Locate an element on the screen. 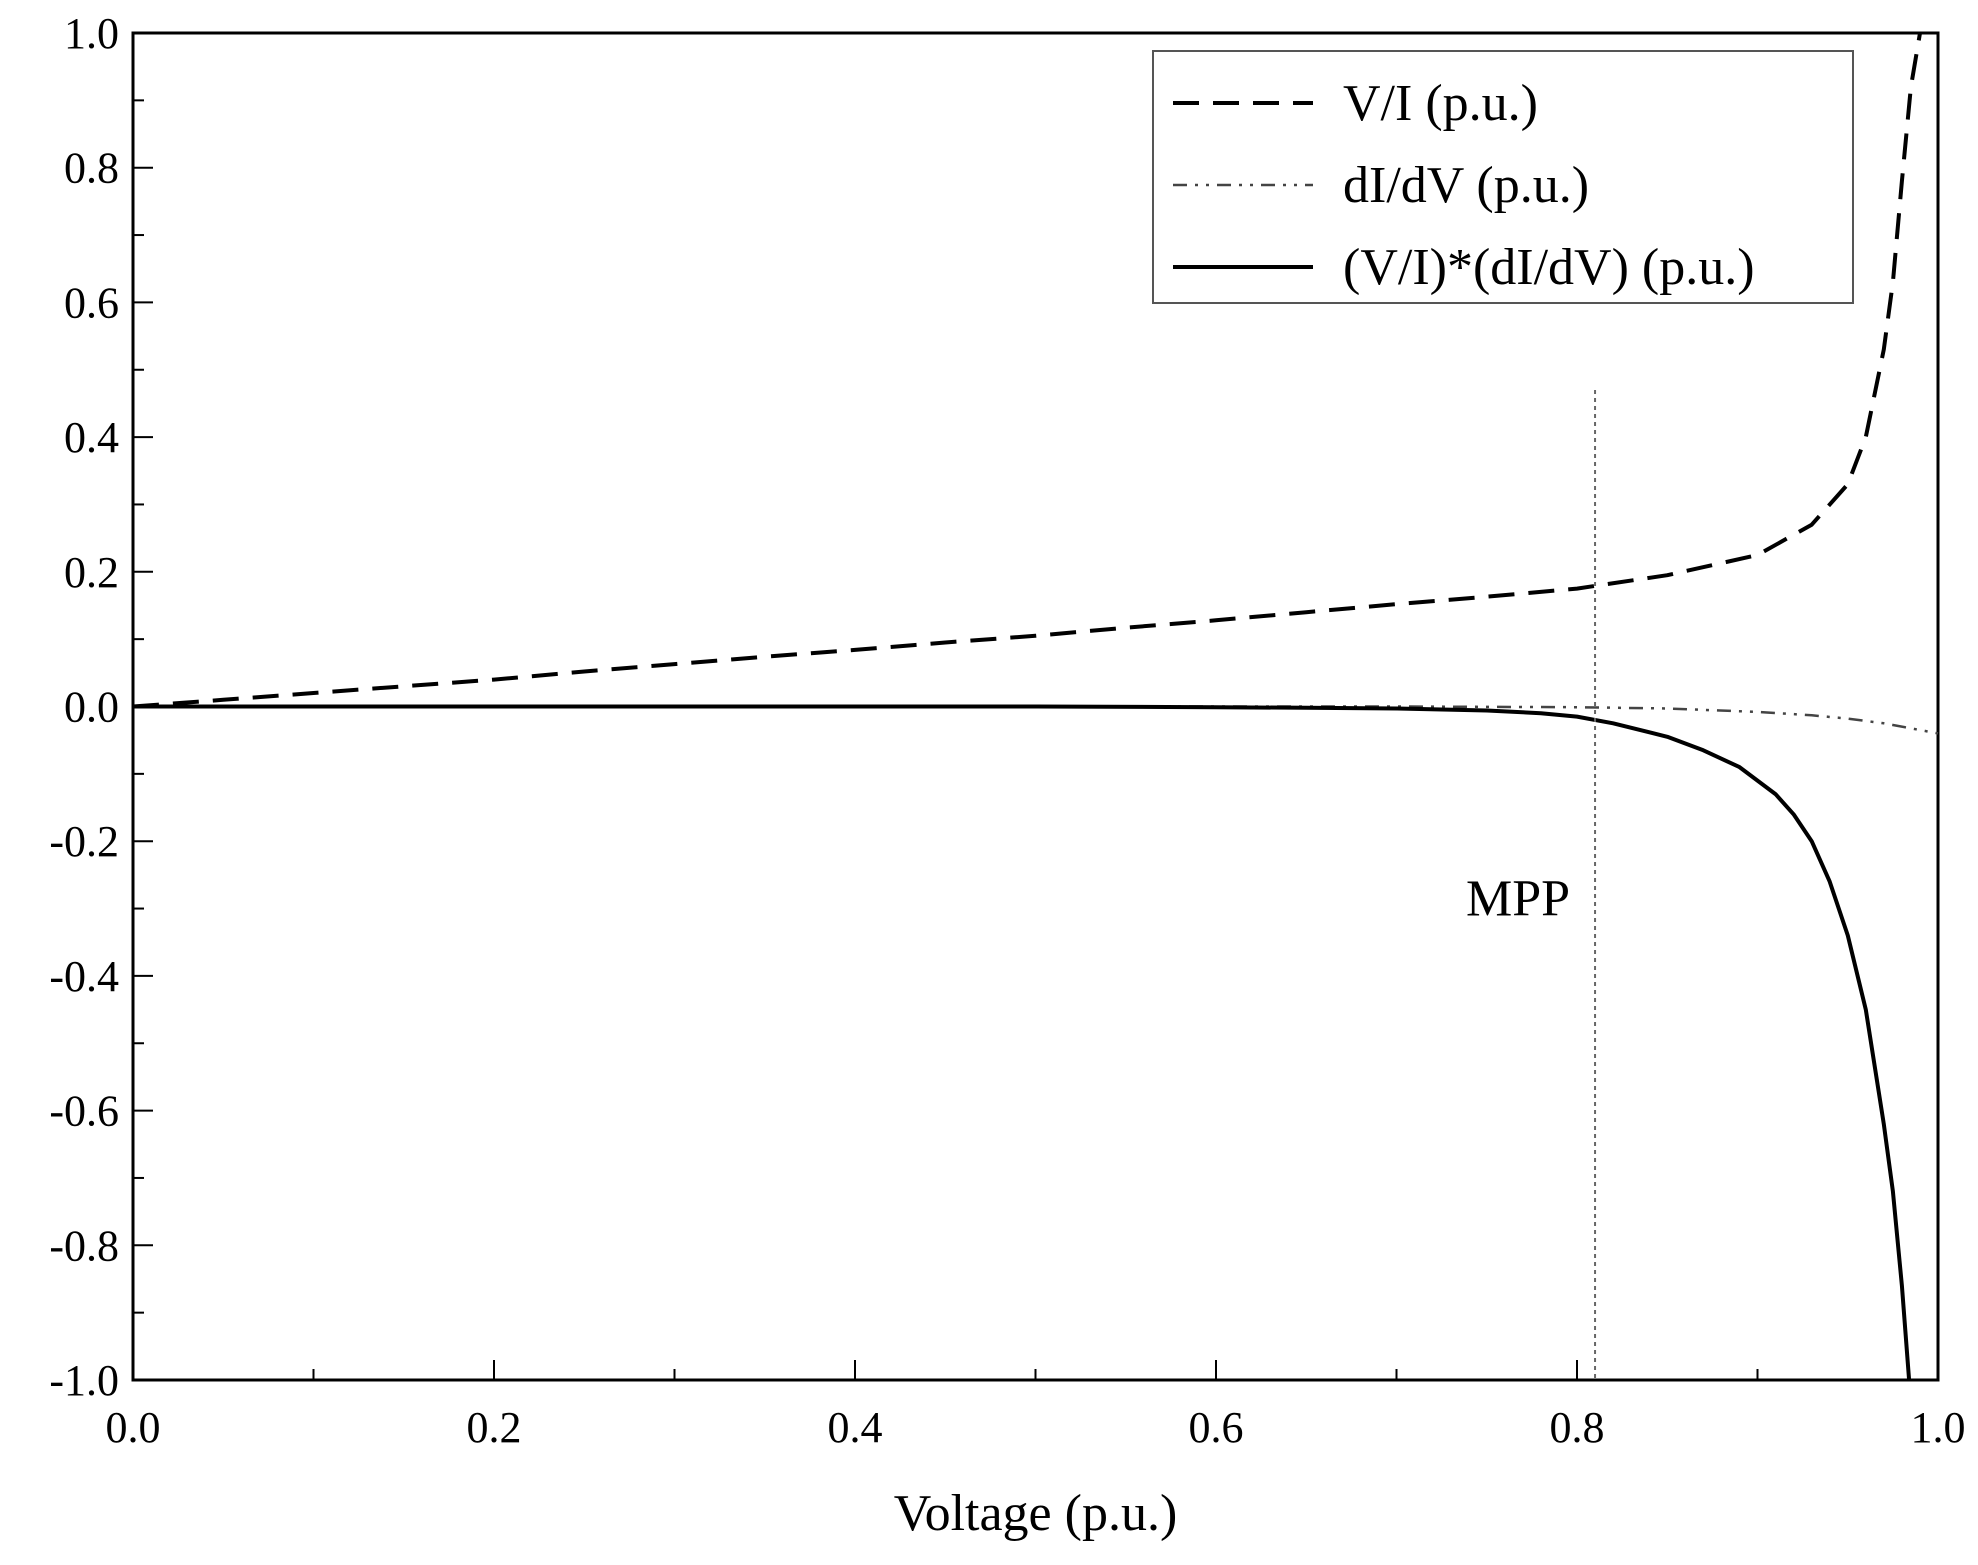 The height and width of the screenshot is (1565, 1978). x-tick-label: 0.0 is located at coordinates (133, 1427).